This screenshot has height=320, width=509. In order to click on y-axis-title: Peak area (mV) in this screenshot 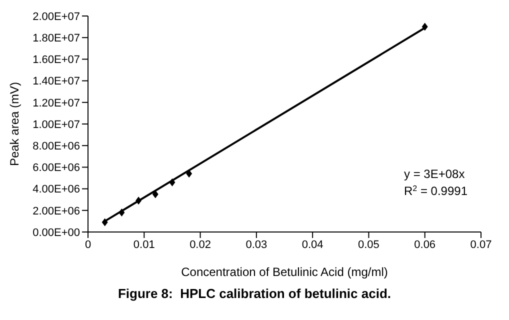, I will do `click(14, 124)`.